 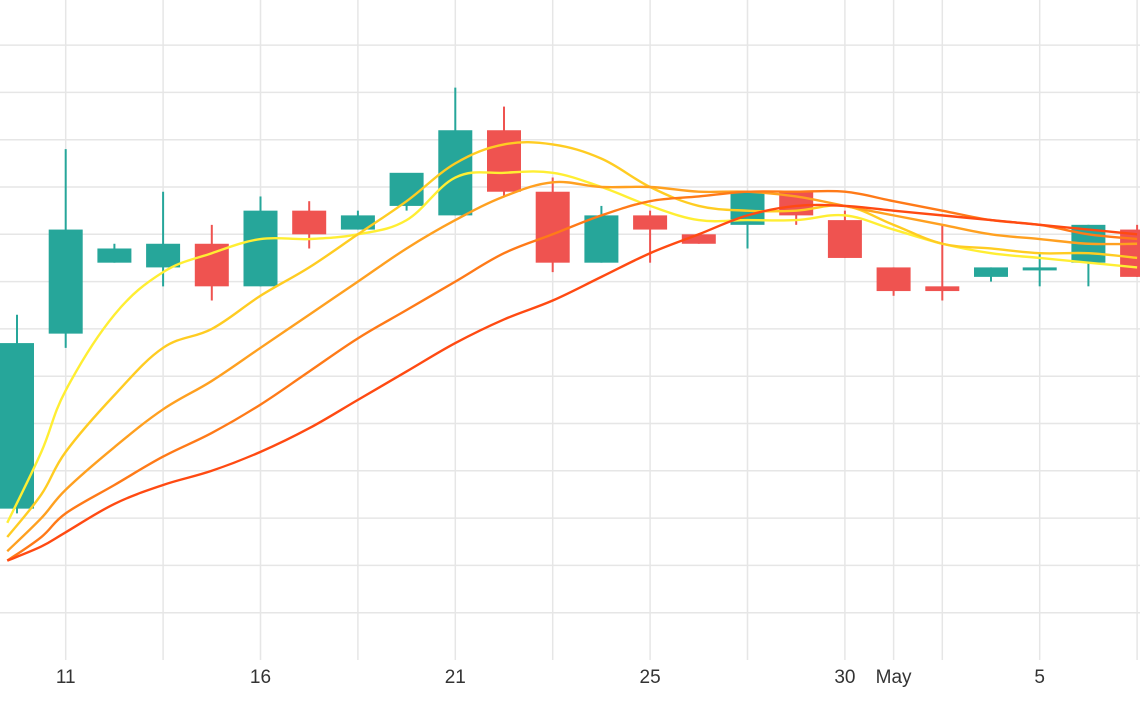 I want to click on x-tick-label: 30, so click(x=844, y=677).